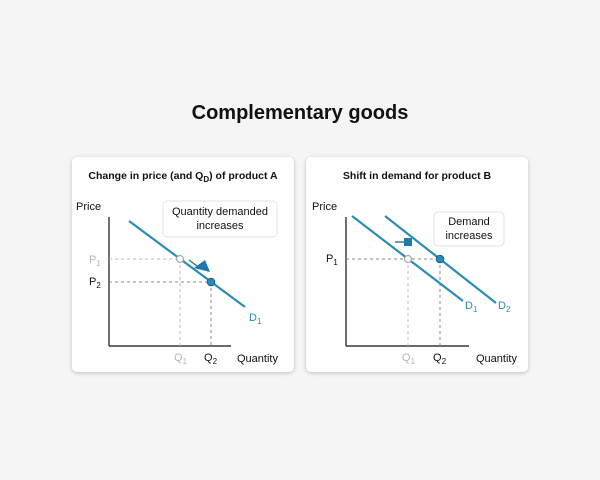 Image resolution: width=600 pixels, height=480 pixels. Describe the element at coordinates (211, 282) in the screenshot. I see `point-p2q2` at that location.